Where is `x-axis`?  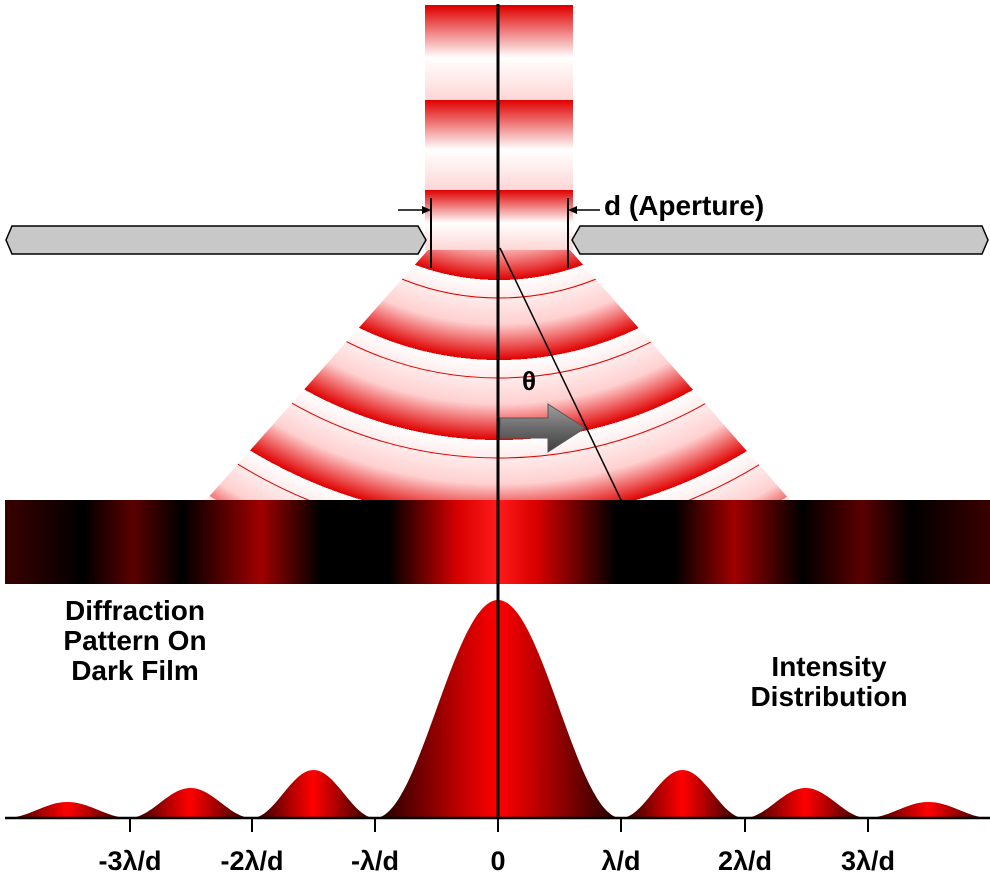
x-axis is located at coordinates (497, 824).